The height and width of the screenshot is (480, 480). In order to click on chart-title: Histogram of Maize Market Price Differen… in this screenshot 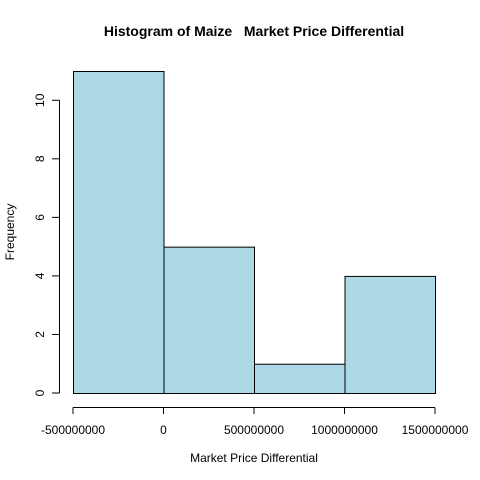, I will do `click(254, 31)`.